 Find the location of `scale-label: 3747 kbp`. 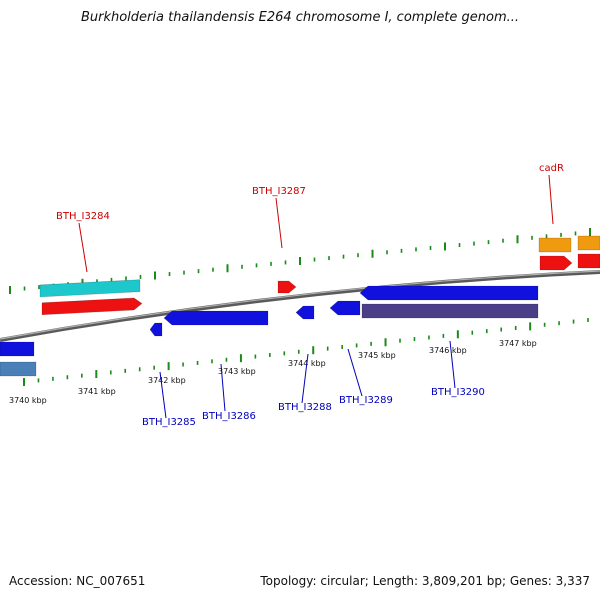

scale-label: 3747 kbp is located at coordinates (518, 343).